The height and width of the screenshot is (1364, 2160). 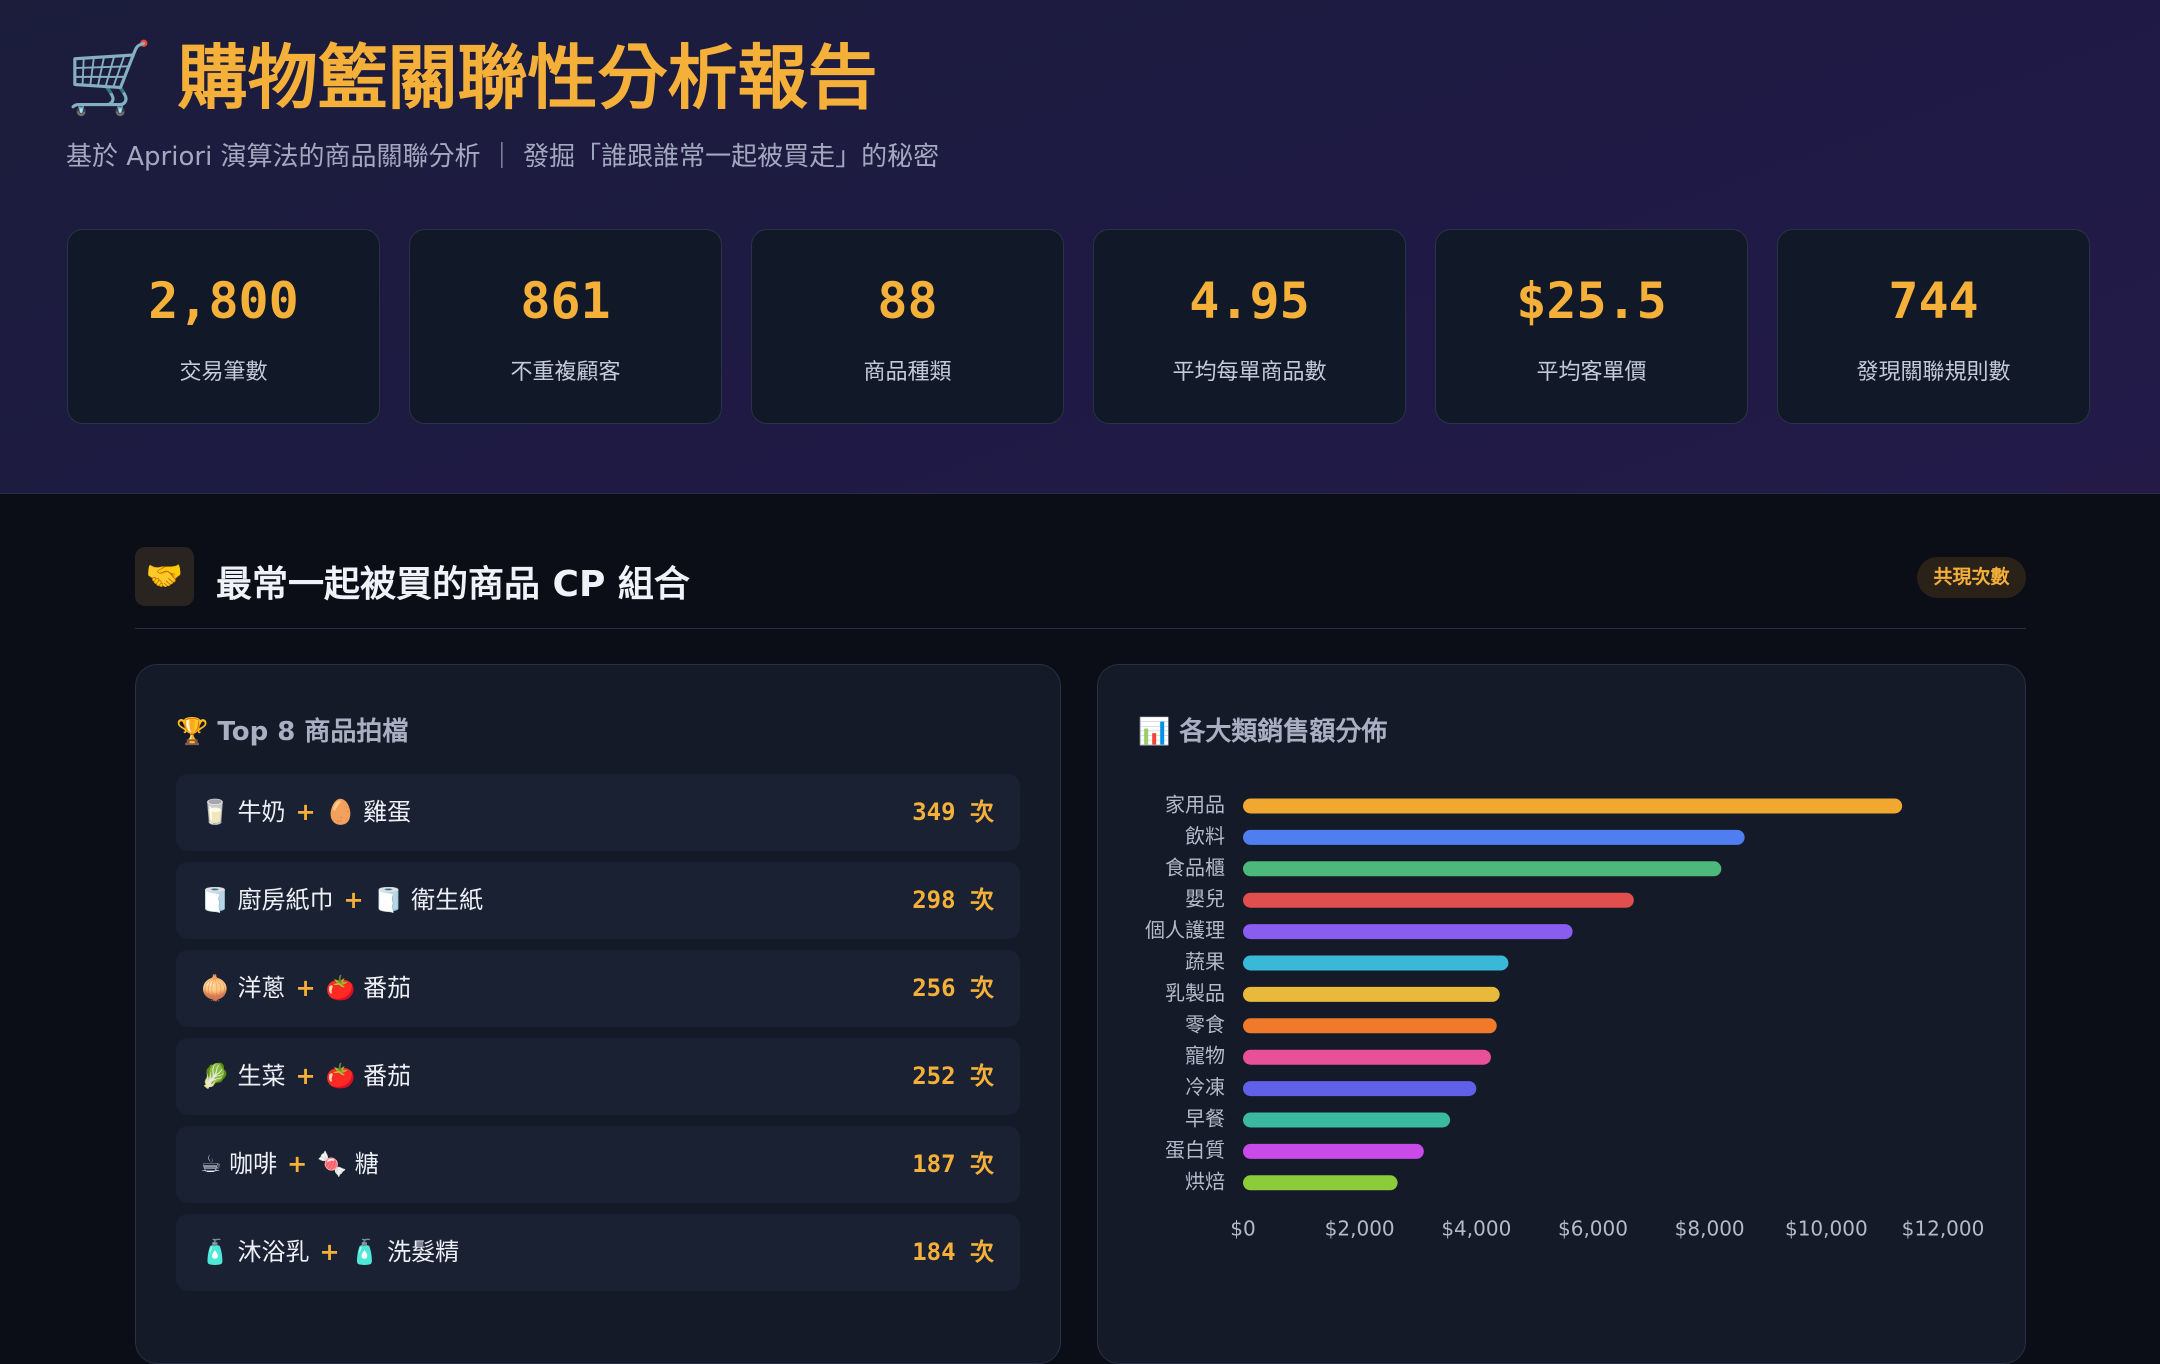 I want to click on pair-names: 🧅 洋蔥 + 🍅 番茄, so click(x=305, y=988).